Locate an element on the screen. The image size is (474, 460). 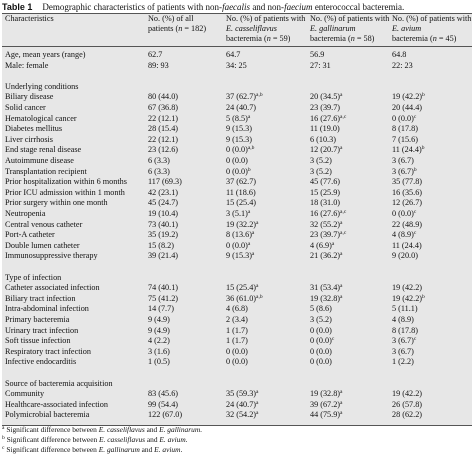
row-value: 56.9 is located at coordinates (317, 55).